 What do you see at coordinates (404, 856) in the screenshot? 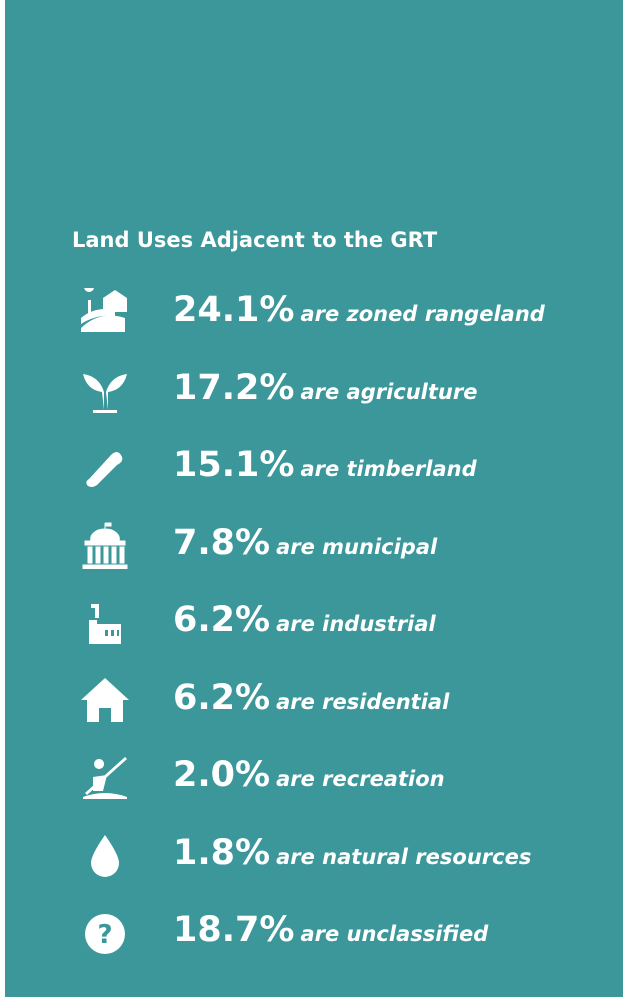
I see `label: are natural resources` at bounding box center [404, 856].